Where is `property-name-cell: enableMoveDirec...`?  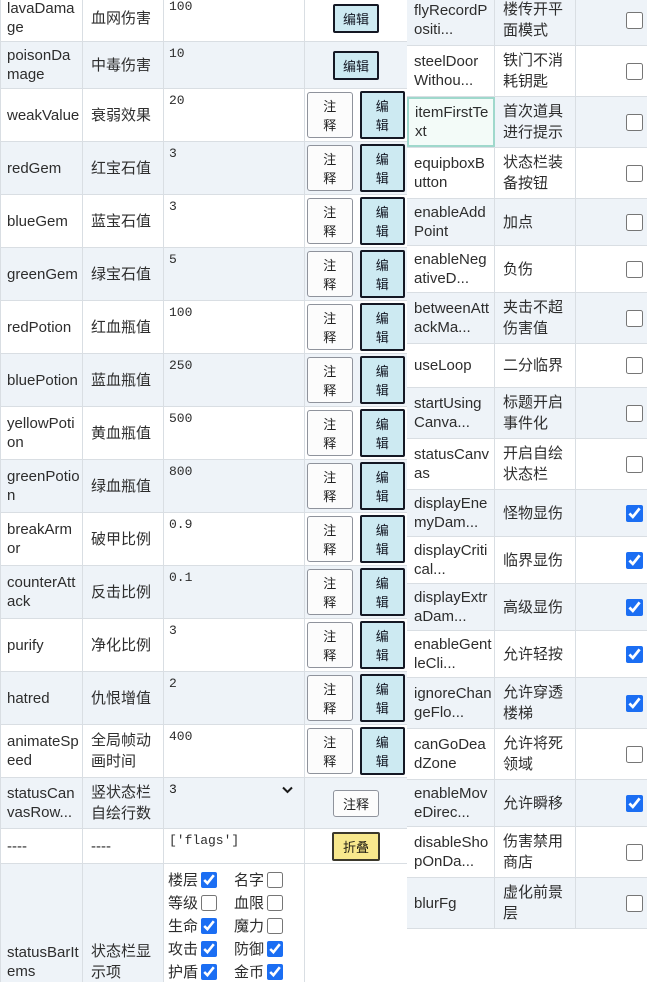 property-name-cell: enableMoveDirec... is located at coordinates (451, 803).